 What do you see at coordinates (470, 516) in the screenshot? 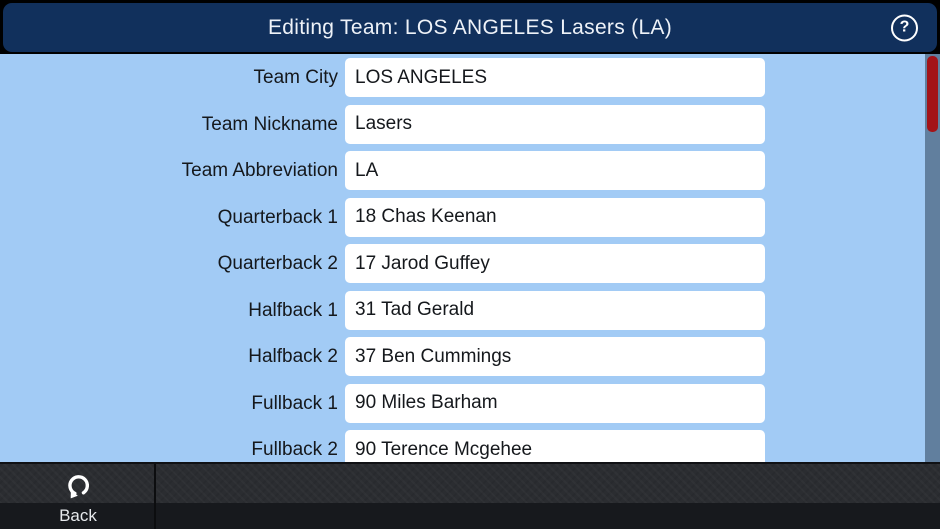
I see `footer-label-strip` at bounding box center [470, 516].